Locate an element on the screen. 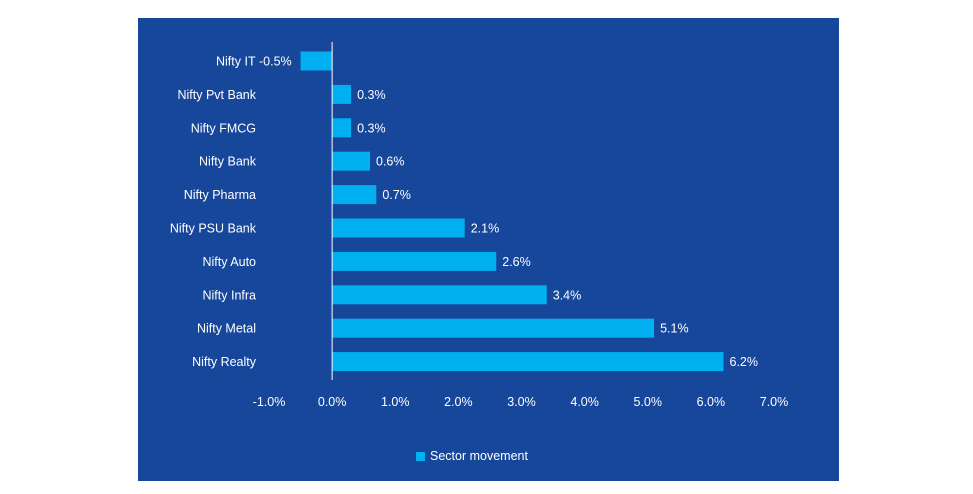 The width and height of the screenshot is (973, 494). category-label: Nifty Bank is located at coordinates (228, 162).